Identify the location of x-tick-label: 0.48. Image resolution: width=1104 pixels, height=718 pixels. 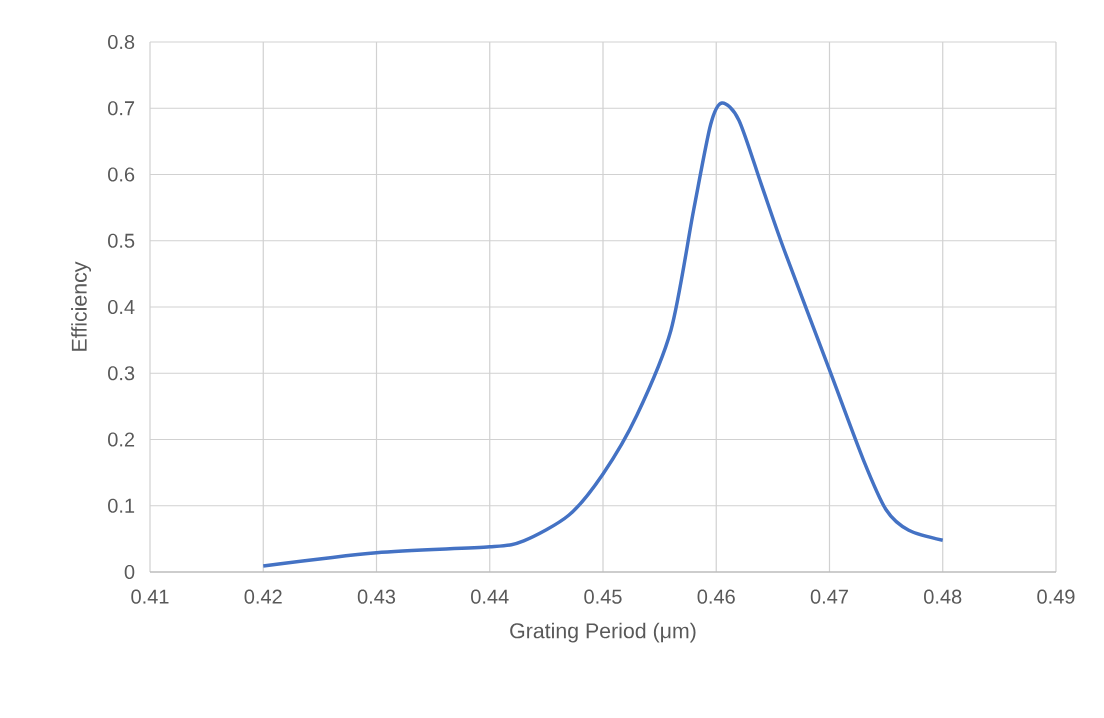
(943, 596).